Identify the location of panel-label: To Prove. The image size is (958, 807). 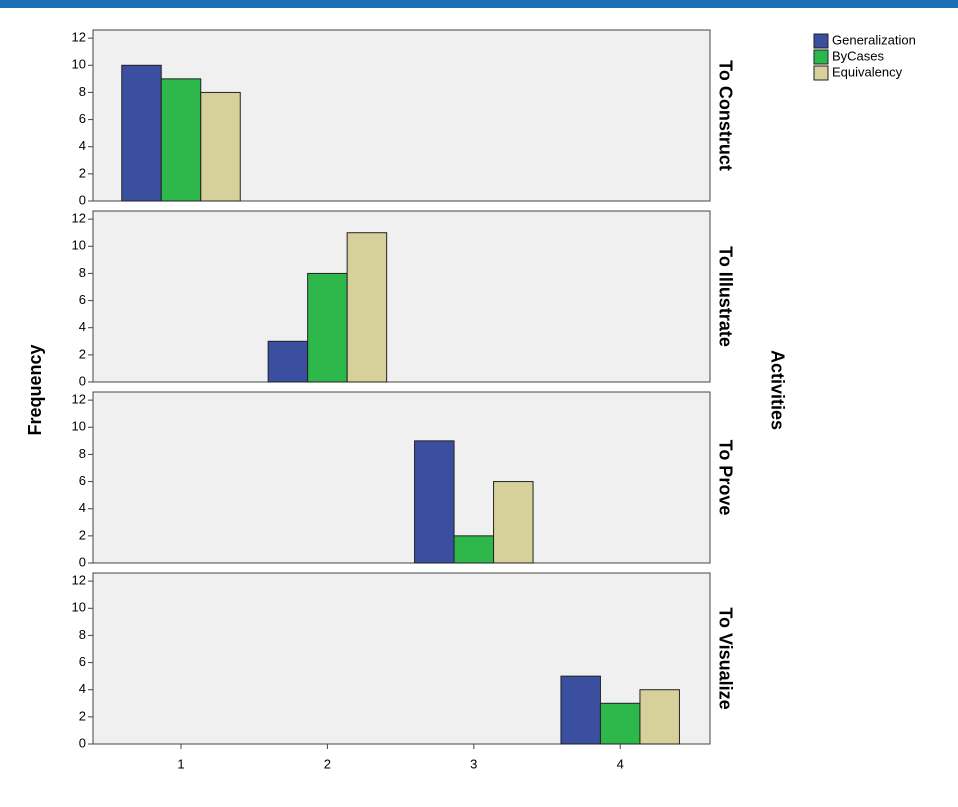
(725, 478).